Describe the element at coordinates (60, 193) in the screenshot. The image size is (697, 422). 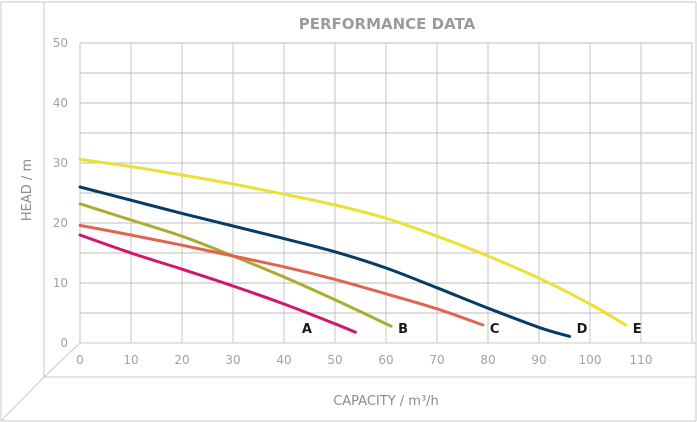
I see `y-tick-labels: 0 10 20 30 40 50` at that location.